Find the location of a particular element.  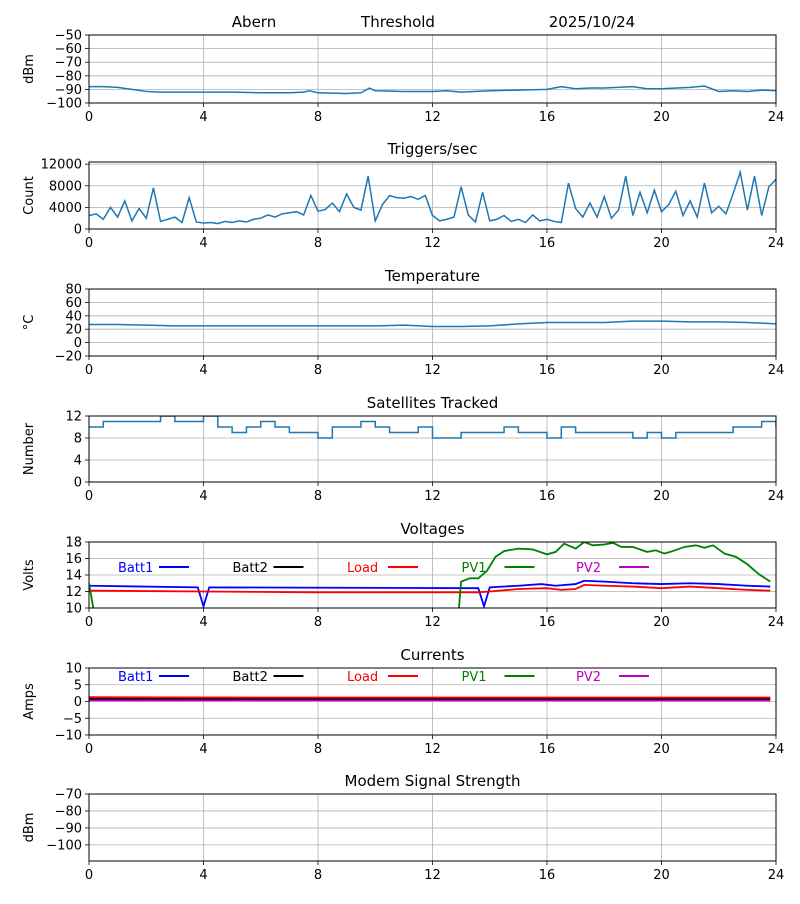

header-mode: Threshold is located at coordinates (397, 22).